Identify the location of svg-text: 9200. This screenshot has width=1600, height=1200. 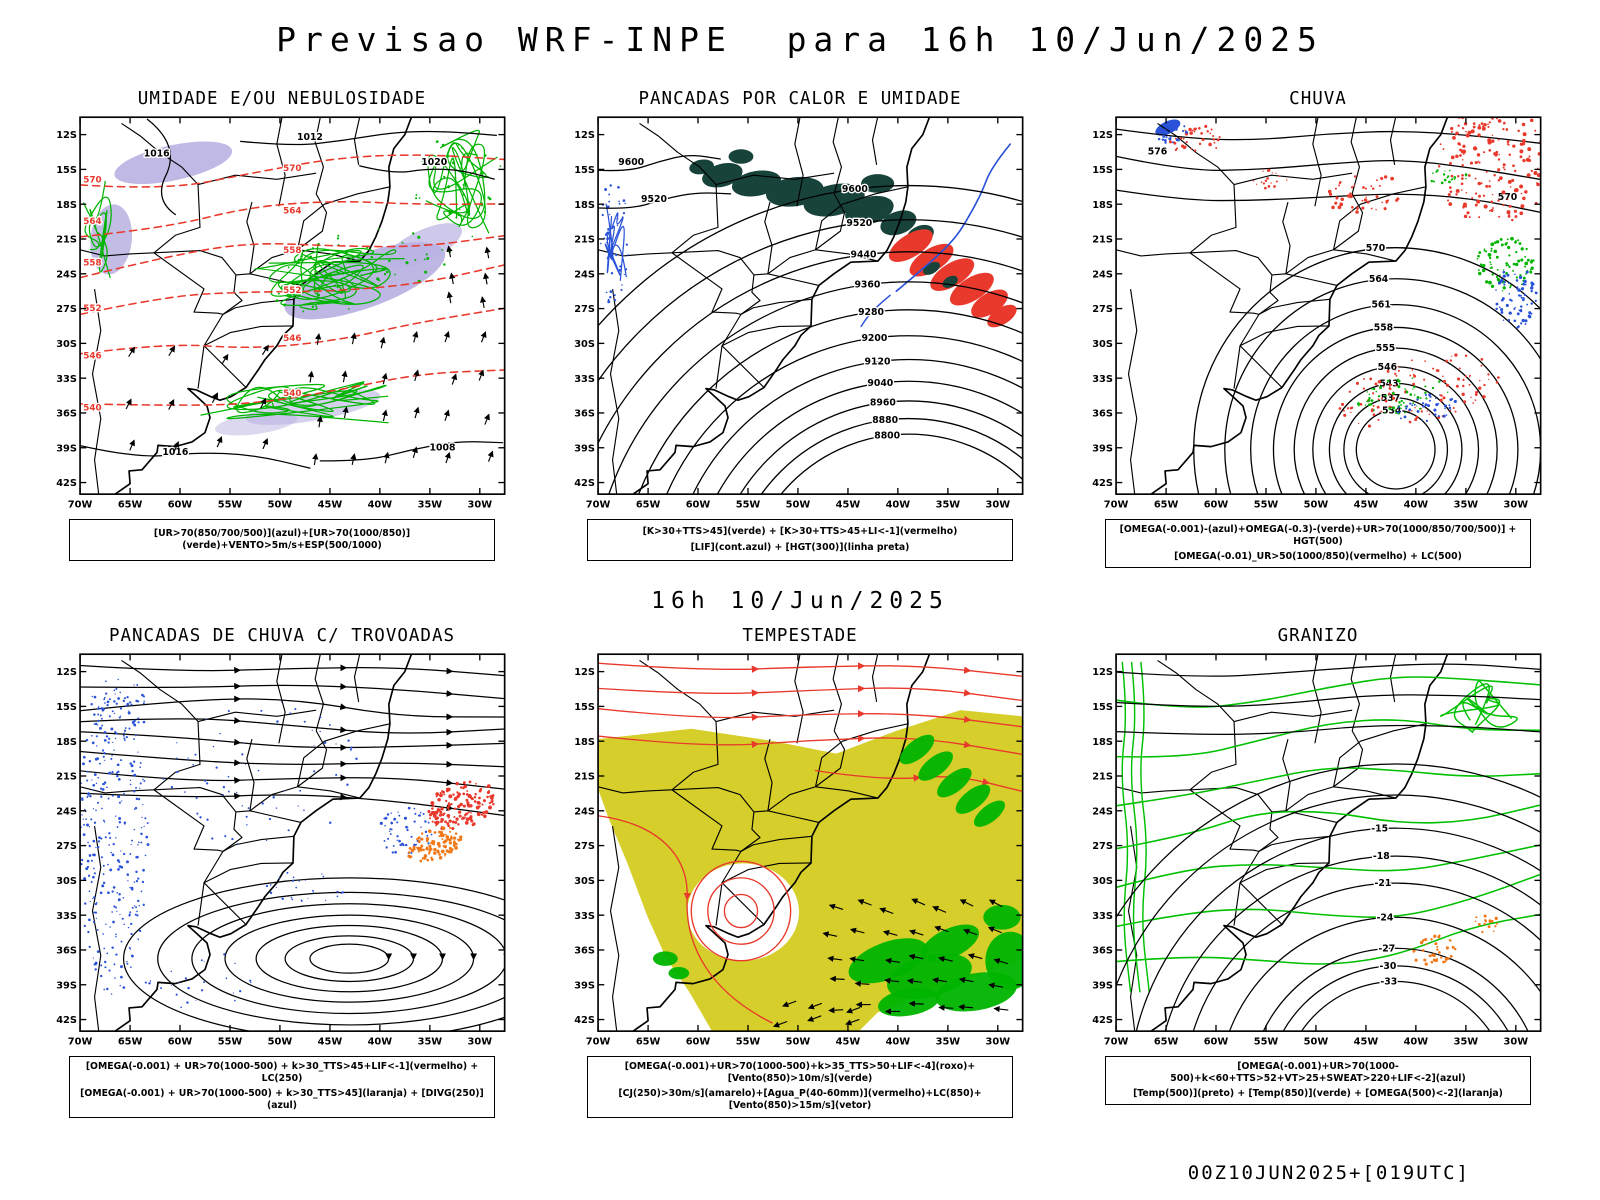
(874, 338).